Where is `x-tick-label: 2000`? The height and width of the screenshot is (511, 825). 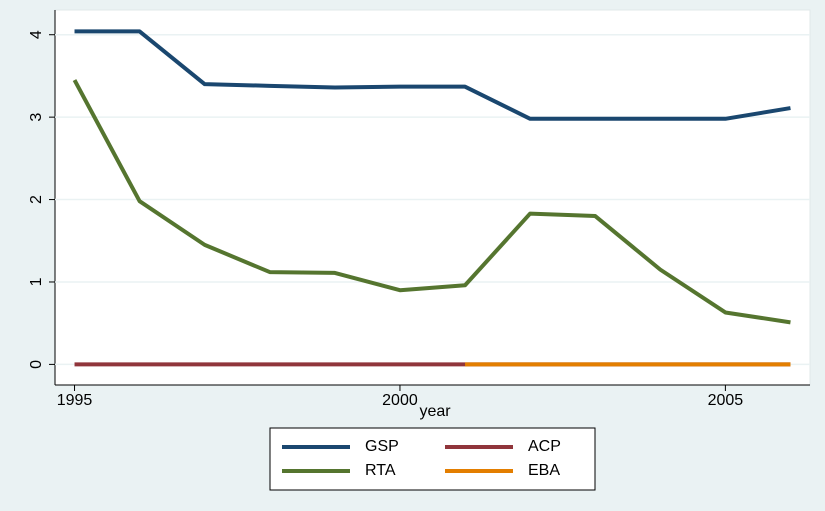 x-tick-label: 2000 is located at coordinates (400, 400).